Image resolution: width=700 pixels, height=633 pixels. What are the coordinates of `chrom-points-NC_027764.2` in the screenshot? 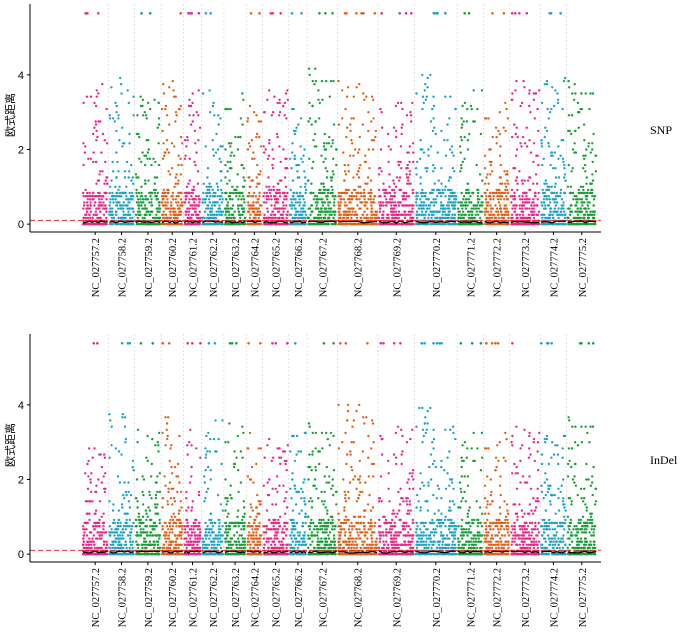 It's located at (254, 119).